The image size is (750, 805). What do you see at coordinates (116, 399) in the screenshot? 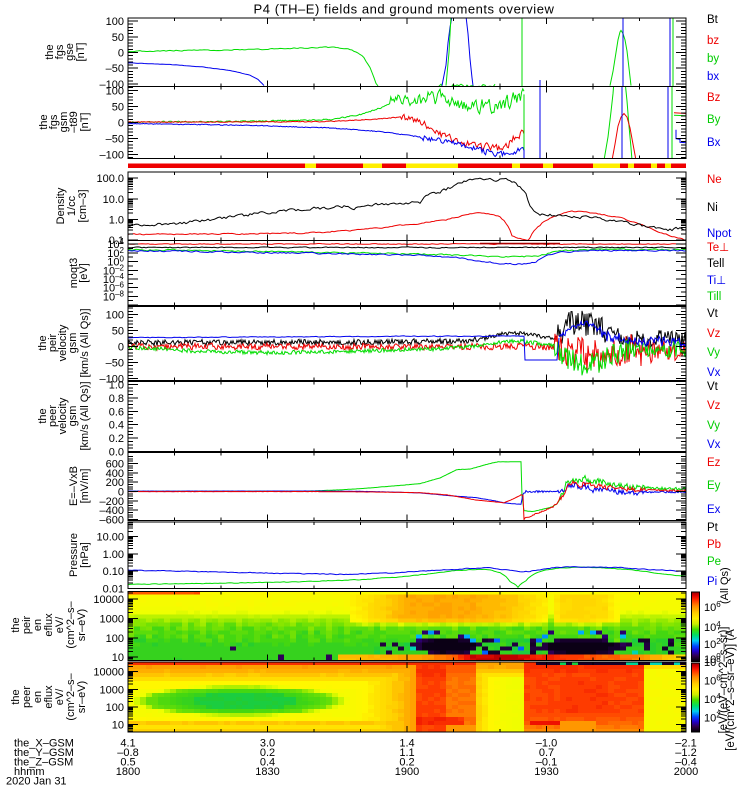
I see `svg-text: 0.8` at bounding box center [116, 399].